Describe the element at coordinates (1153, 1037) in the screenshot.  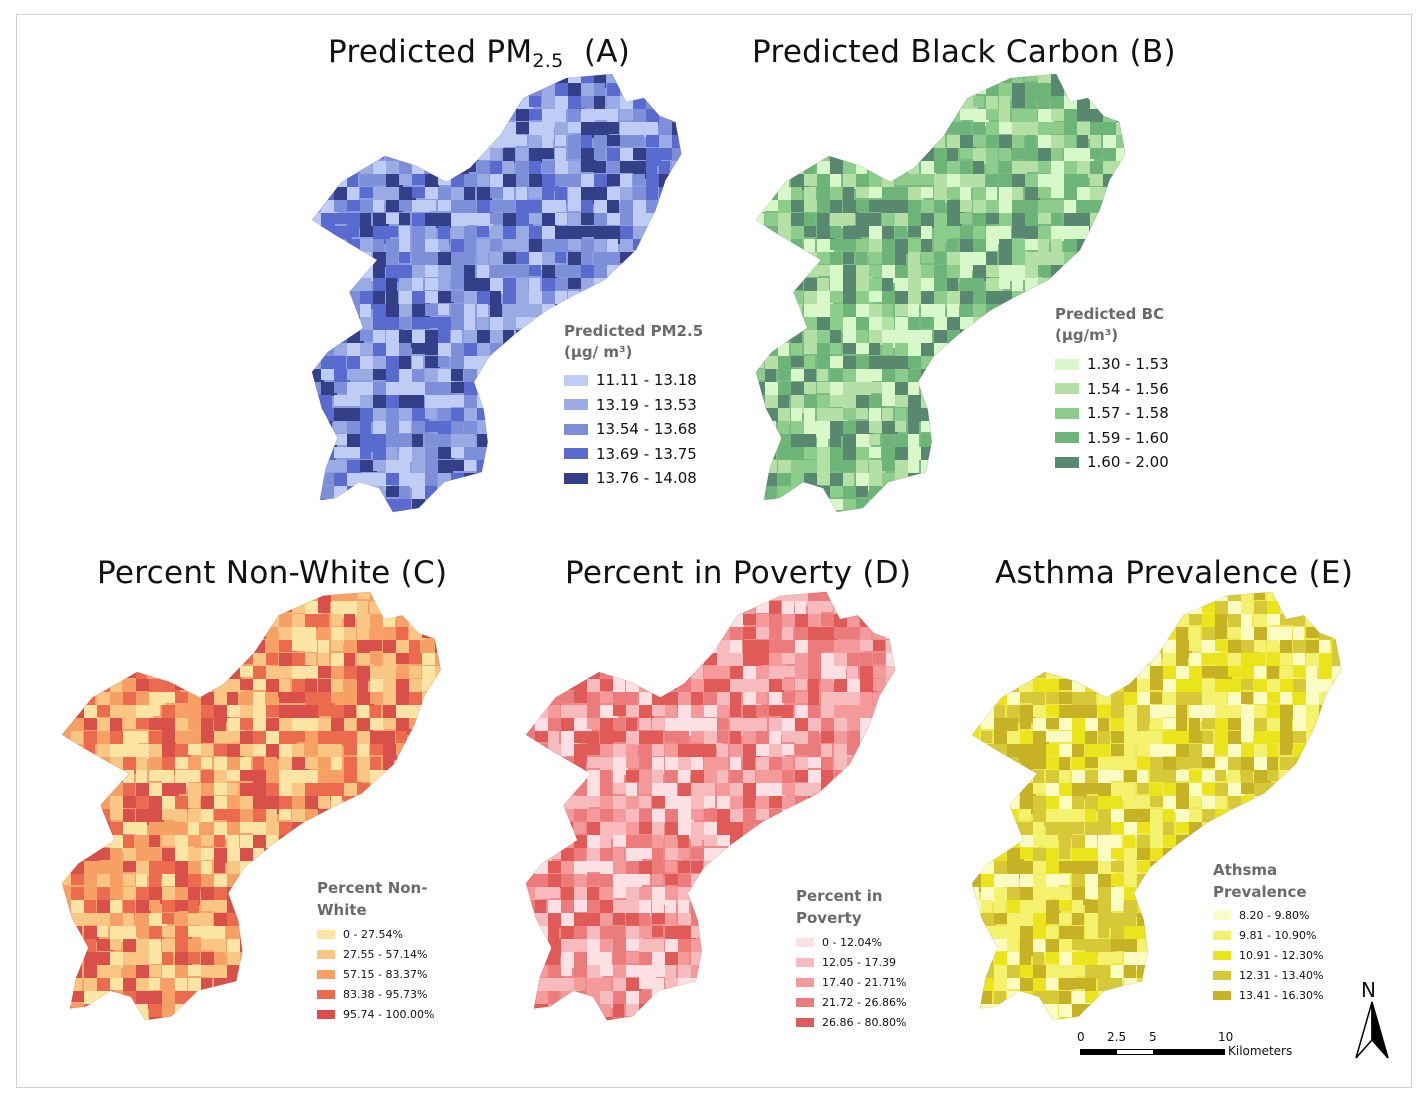
I see `scale-label-5: 5` at that location.